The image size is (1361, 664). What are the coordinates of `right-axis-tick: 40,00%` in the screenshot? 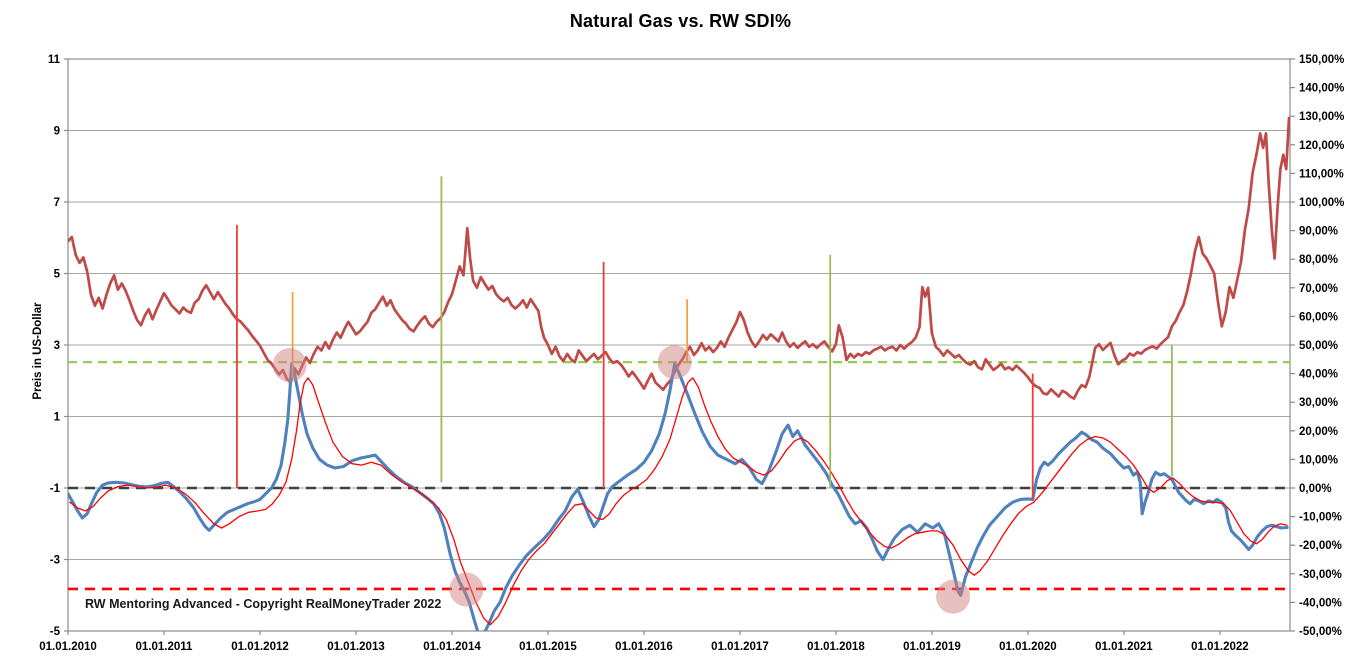 It's located at (1318, 375).